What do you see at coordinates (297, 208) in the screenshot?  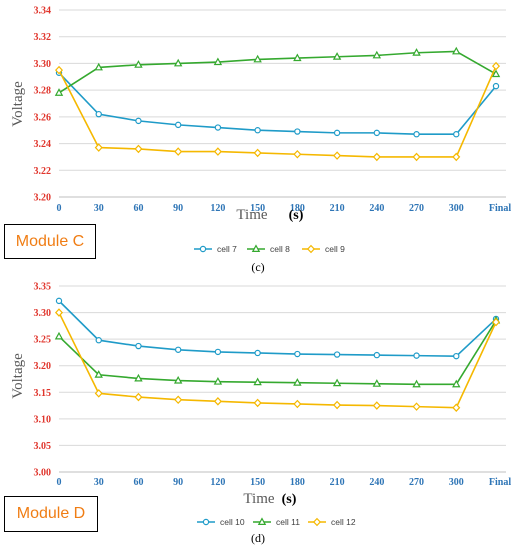 I see `x-tick-label: 180` at bounding box center [297, 208].